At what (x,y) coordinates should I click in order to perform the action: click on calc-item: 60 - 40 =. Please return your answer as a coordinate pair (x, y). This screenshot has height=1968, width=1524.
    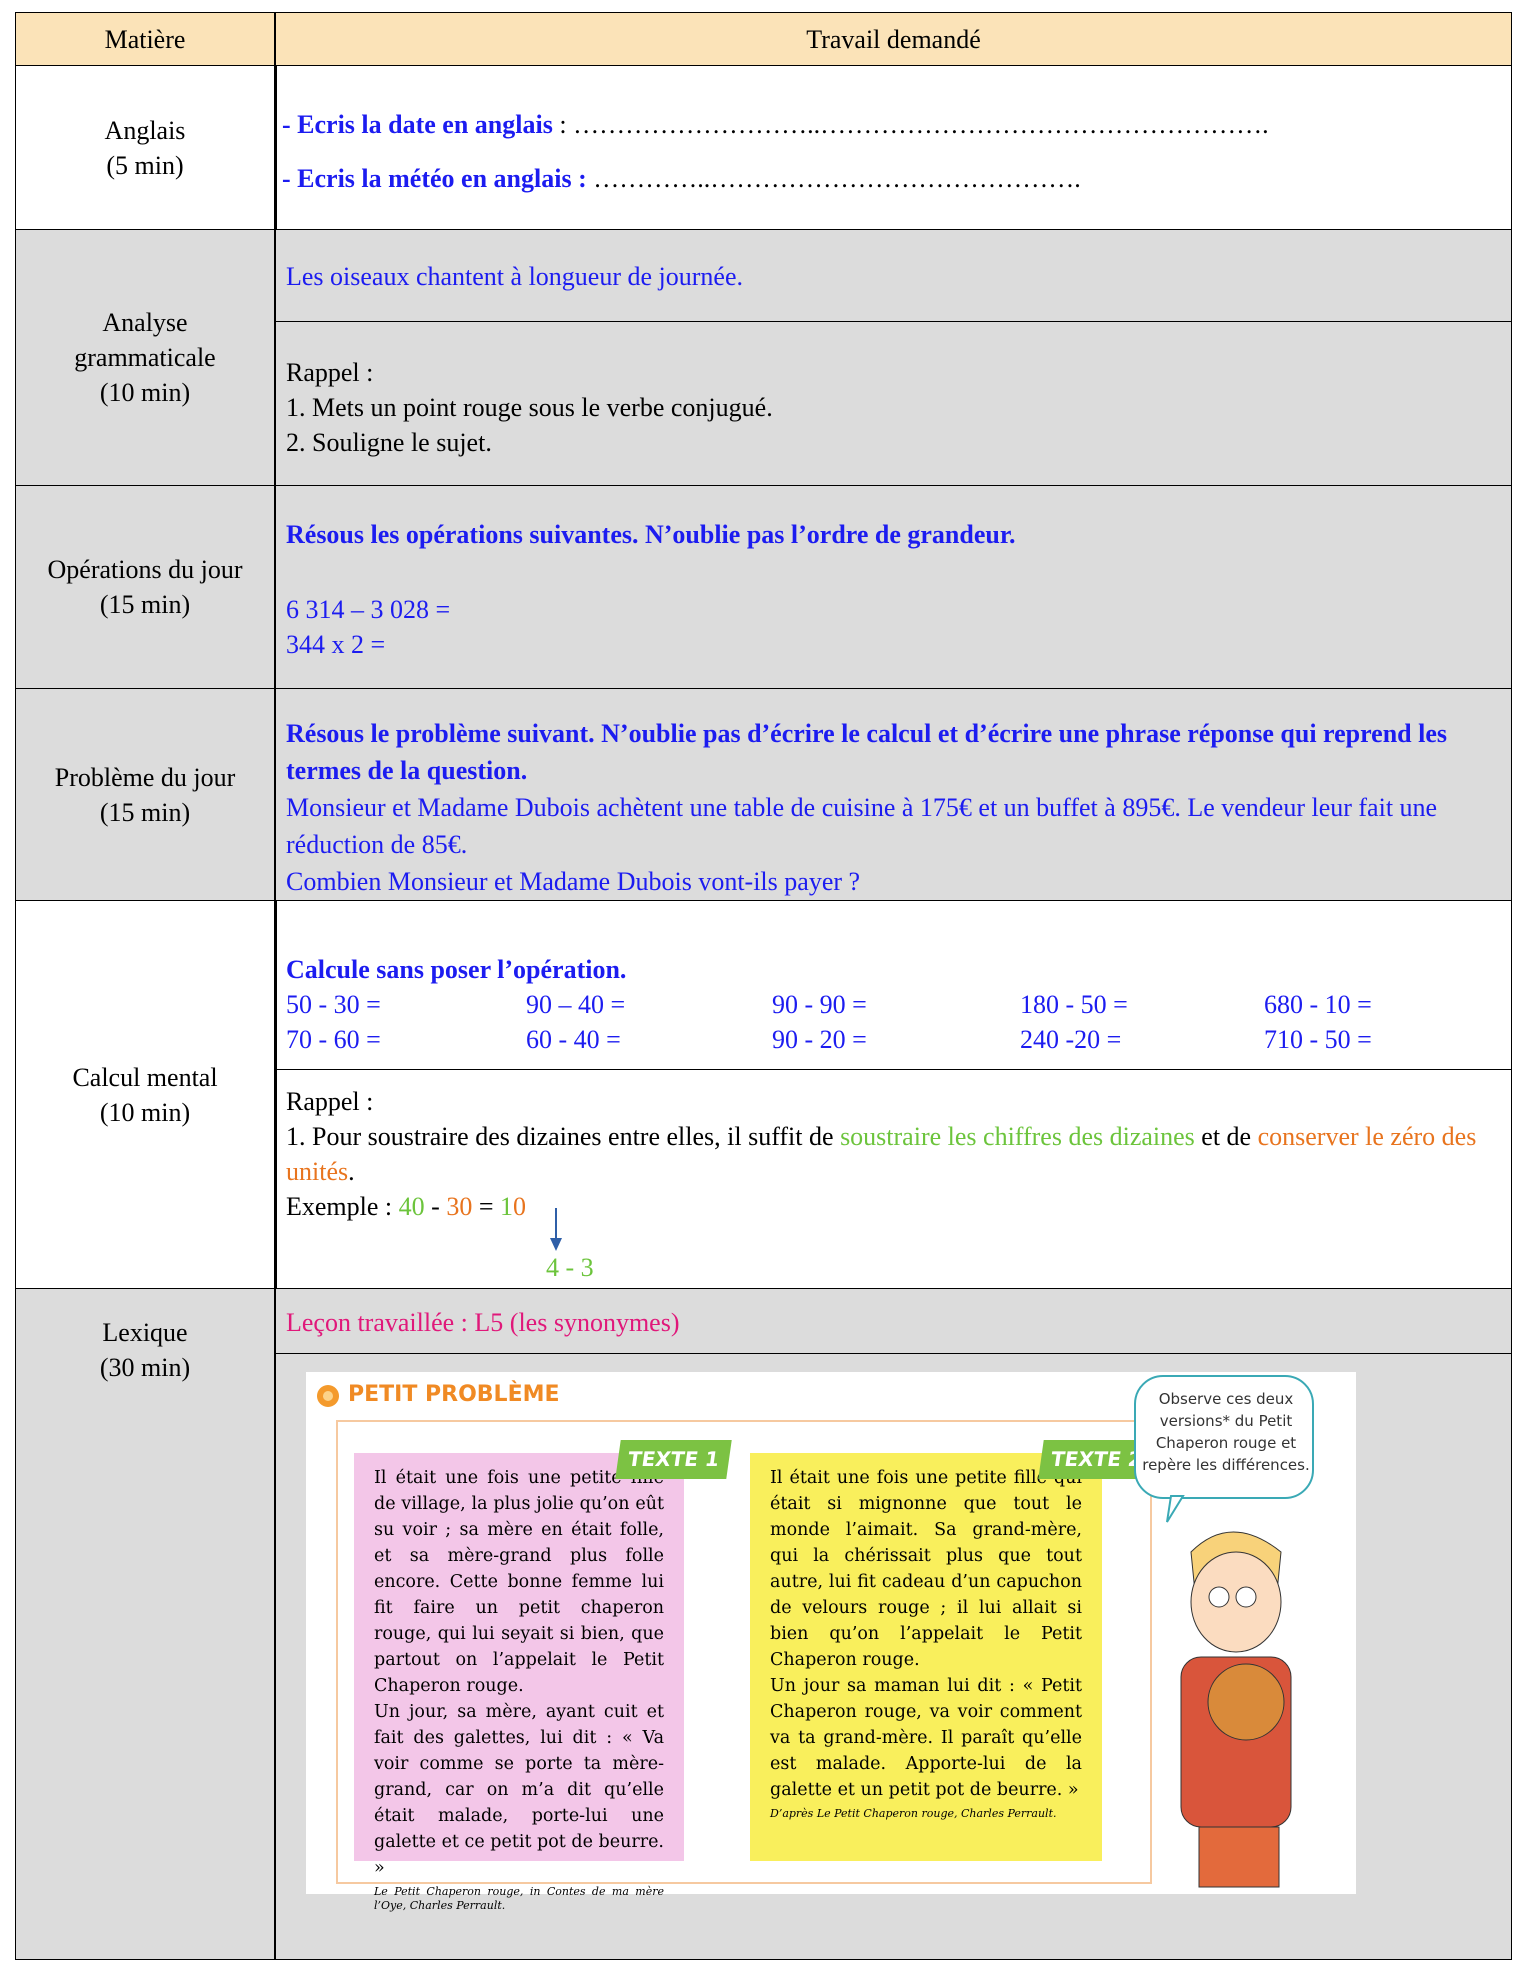
    Looking at the image, I should click on (573, 1039).